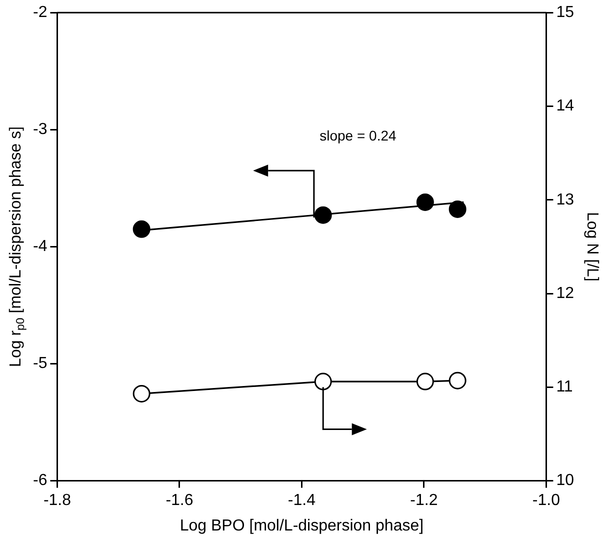  What do you see at coordinates (564, 387) in the screenshot?
I see `y2-tick-label: 11` at bounding box center [564, 387].